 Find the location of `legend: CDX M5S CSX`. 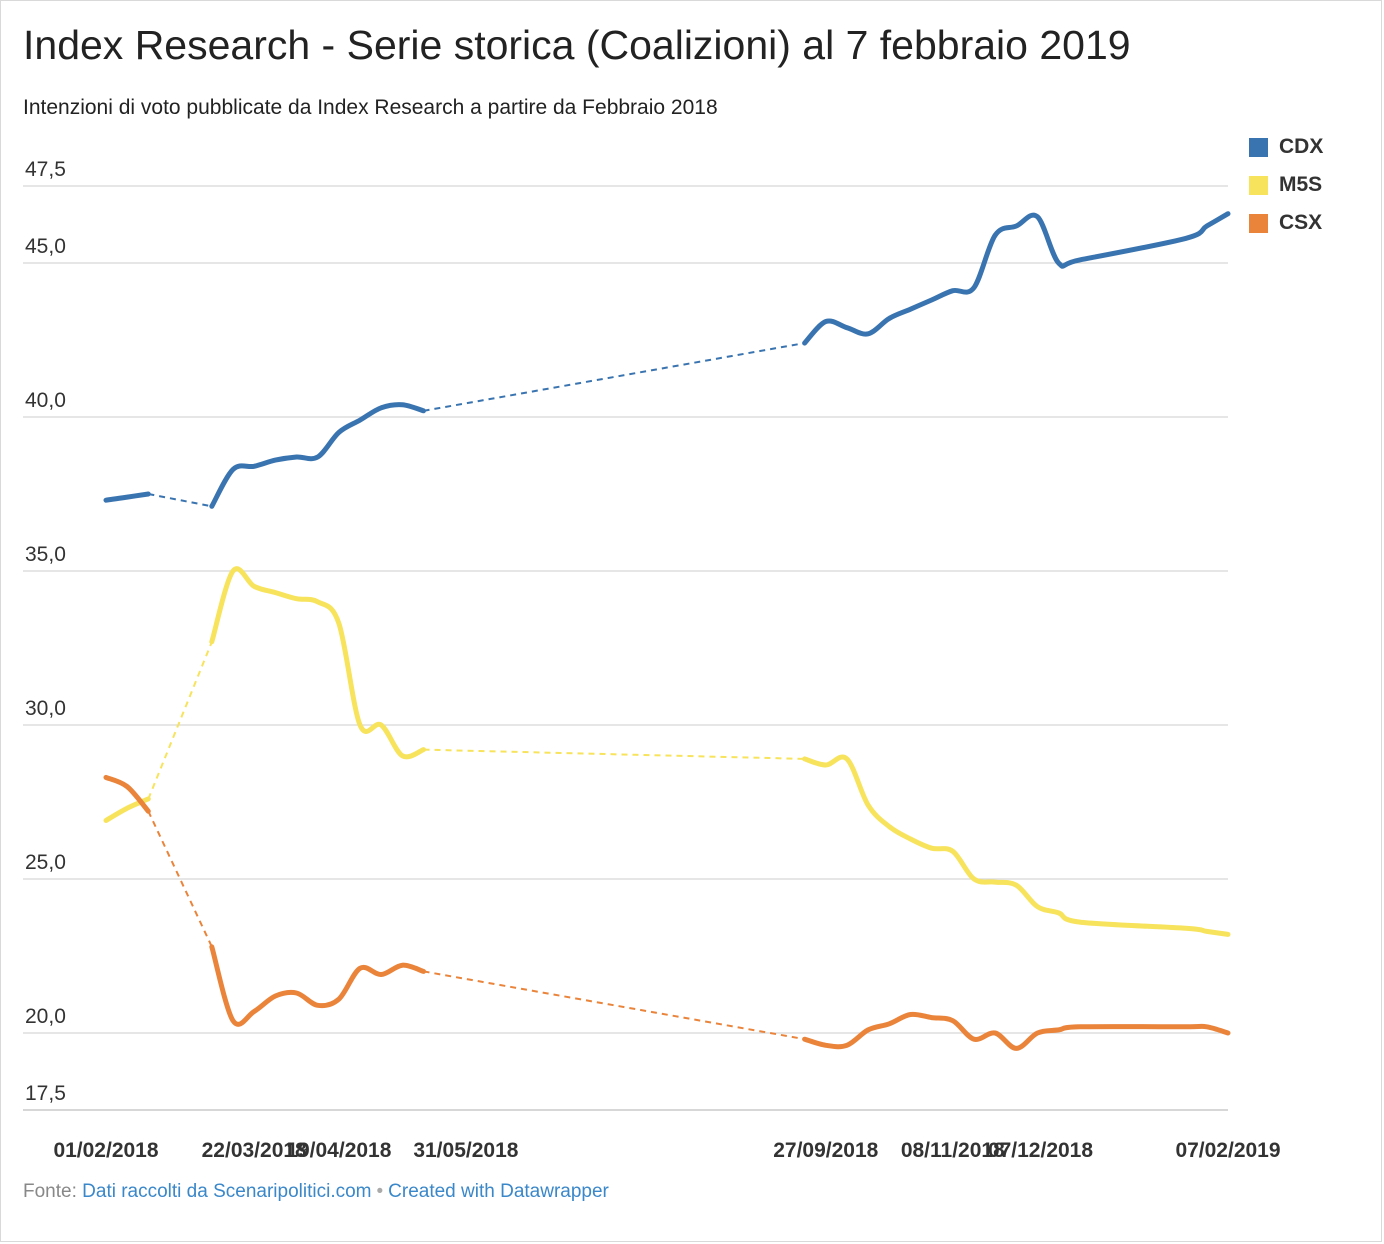

legend: CDX M5S CSX is located at coordinates (1286, 185).